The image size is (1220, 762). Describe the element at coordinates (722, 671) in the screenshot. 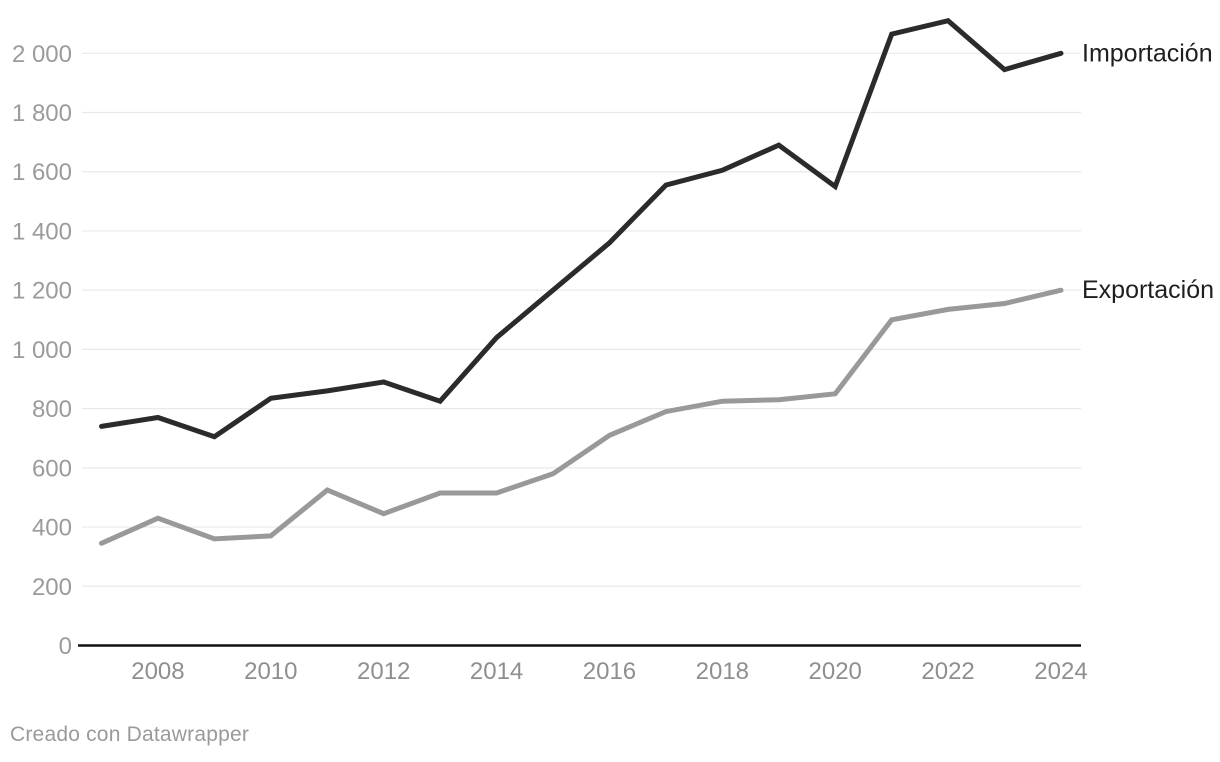

I see `x-tick-label: 2018` at that location.